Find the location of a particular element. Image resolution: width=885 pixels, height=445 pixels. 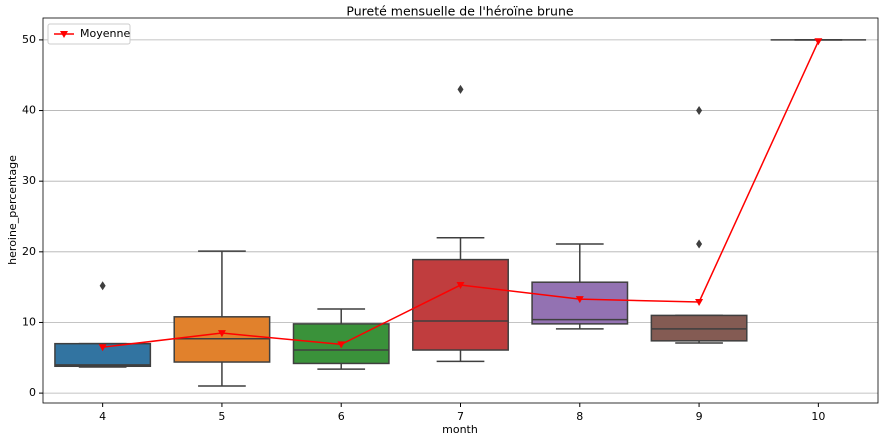

y-tick-label: 0 is located at coordinates (32, 392).